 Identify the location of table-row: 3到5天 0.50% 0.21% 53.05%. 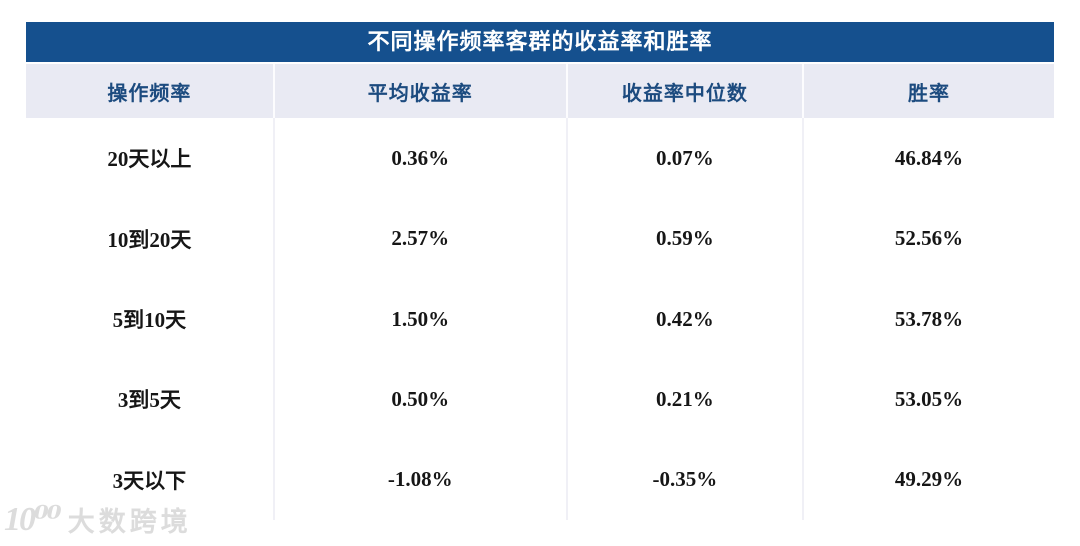
(540, 399).